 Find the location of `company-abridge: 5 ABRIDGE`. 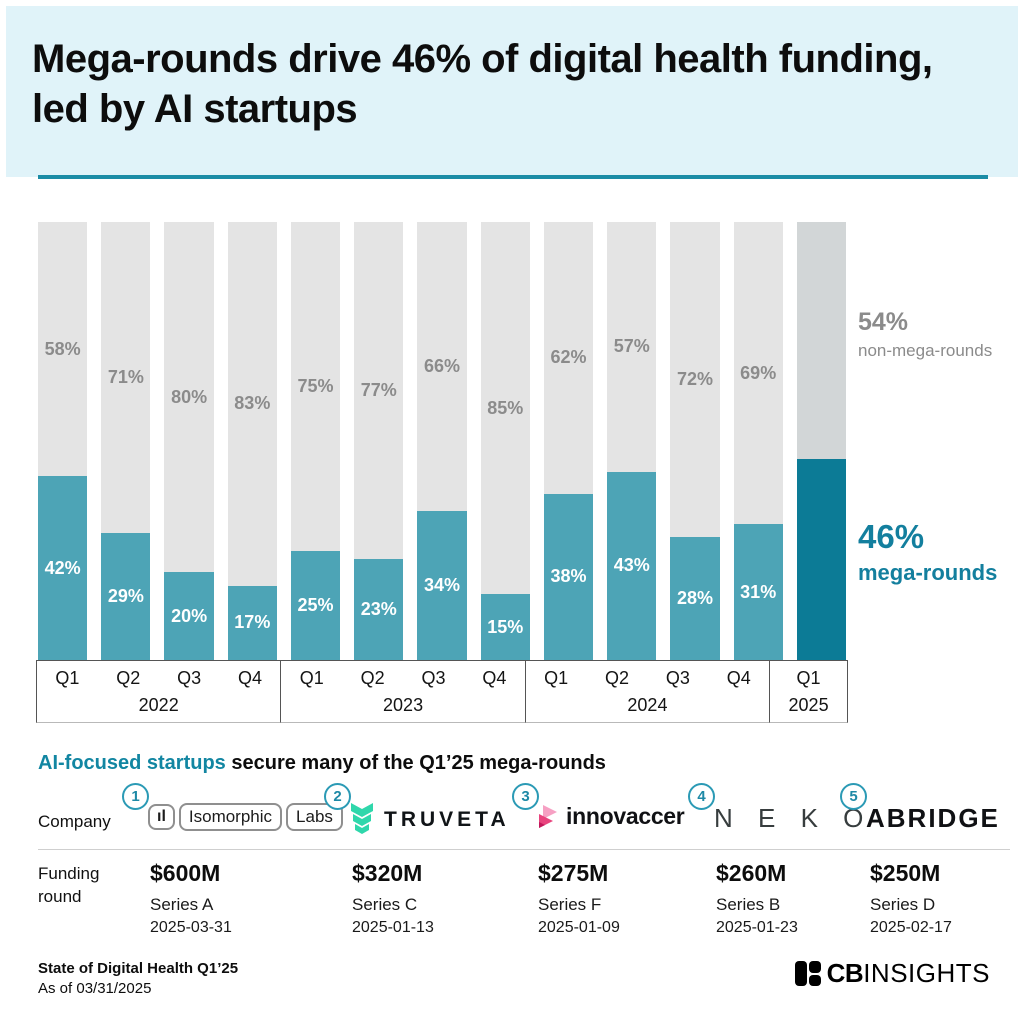

company-abridge: 5 ABRIDGE is located at coordinates (930, 814).